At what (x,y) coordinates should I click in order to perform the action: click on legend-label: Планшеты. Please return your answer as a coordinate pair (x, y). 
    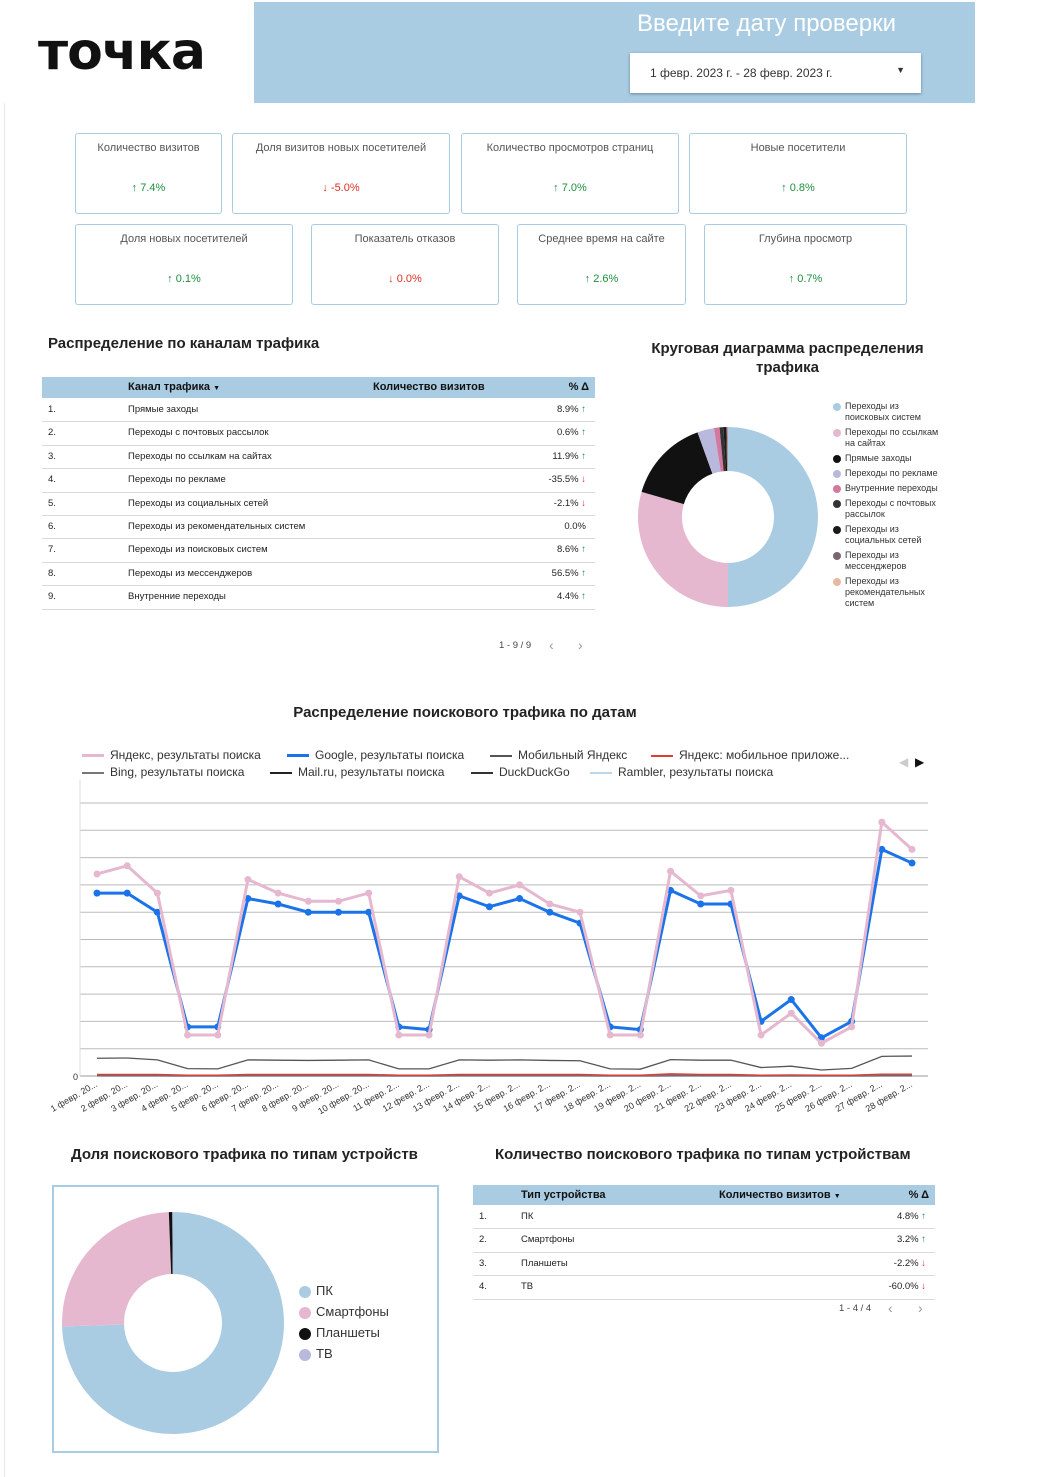
    Looking at the image, I should click on (348, 1332).